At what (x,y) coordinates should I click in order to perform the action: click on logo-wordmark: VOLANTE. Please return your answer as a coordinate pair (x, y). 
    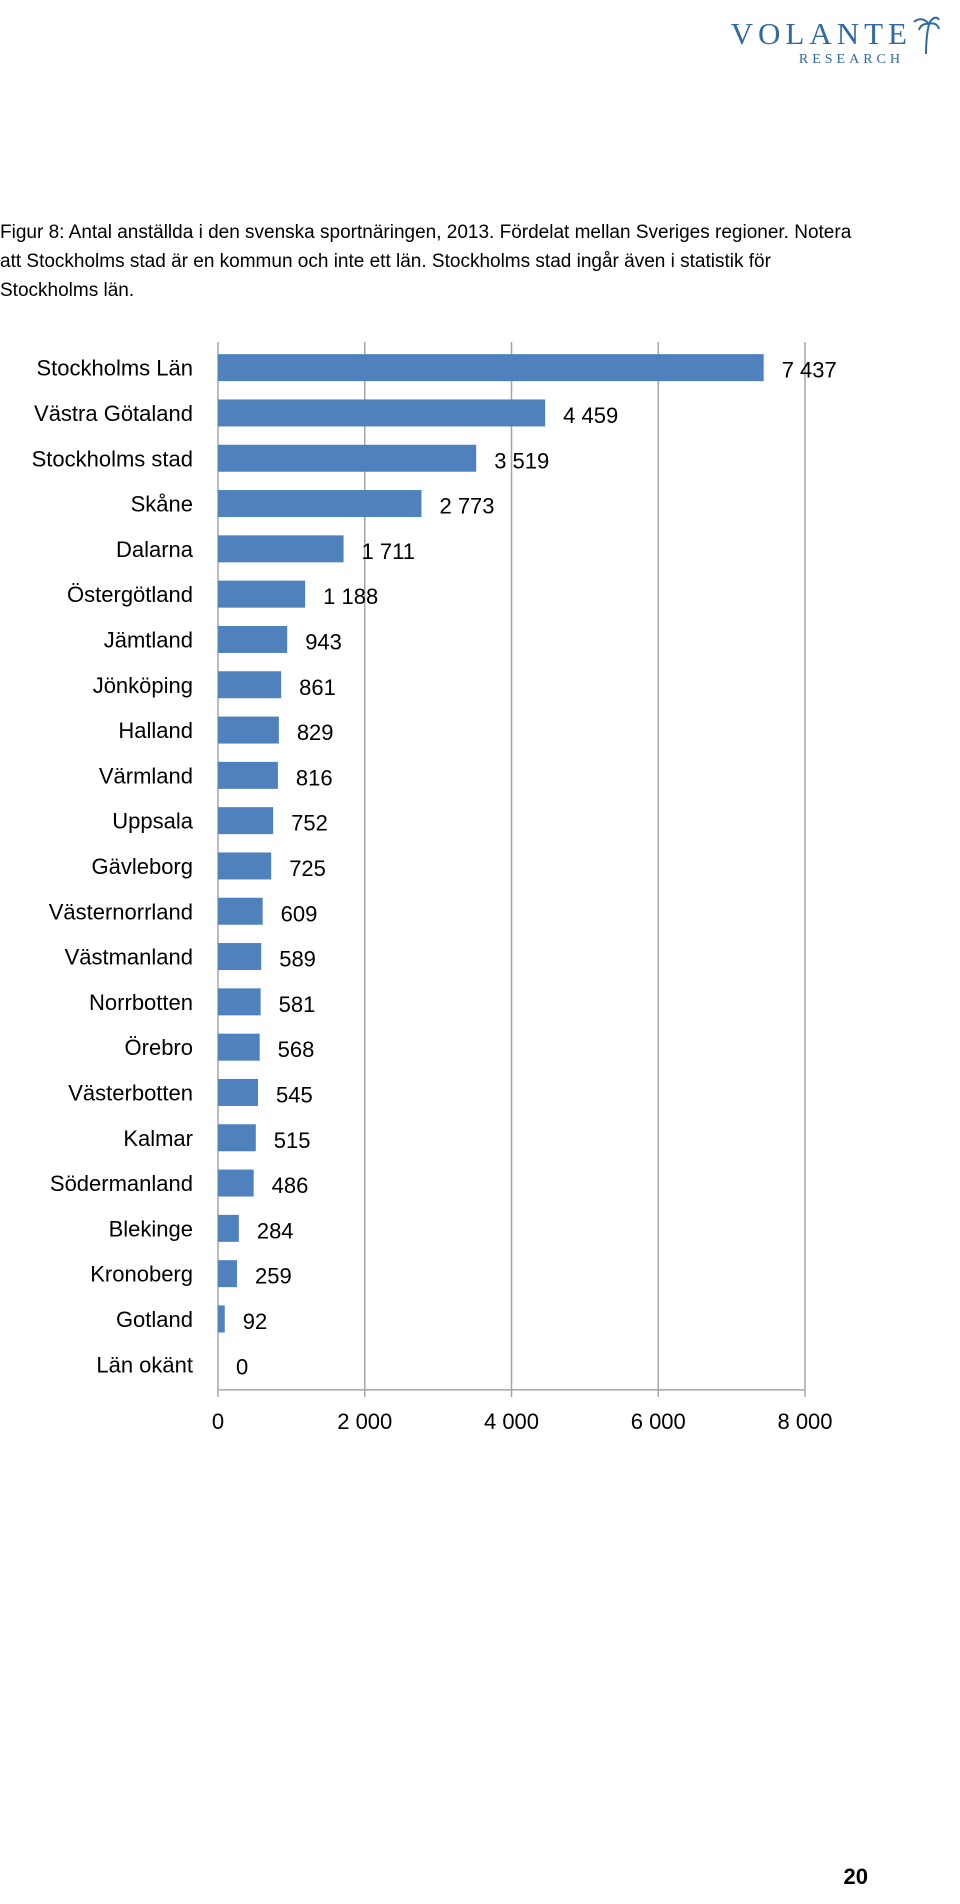
    Looking at the image, I should click on (821, 33).